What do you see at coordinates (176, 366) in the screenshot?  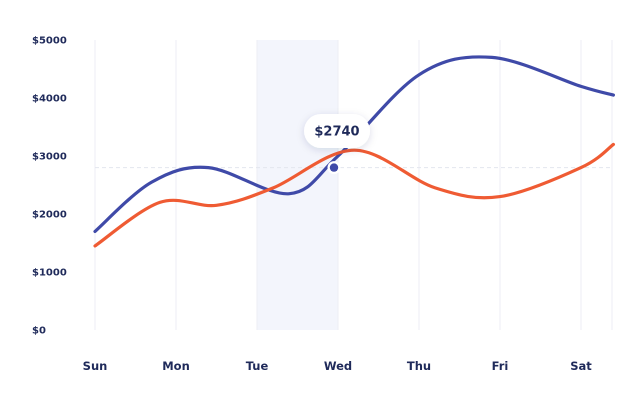 I see `x-tick-label-mon: Mon` at bounding box center [176, 366].